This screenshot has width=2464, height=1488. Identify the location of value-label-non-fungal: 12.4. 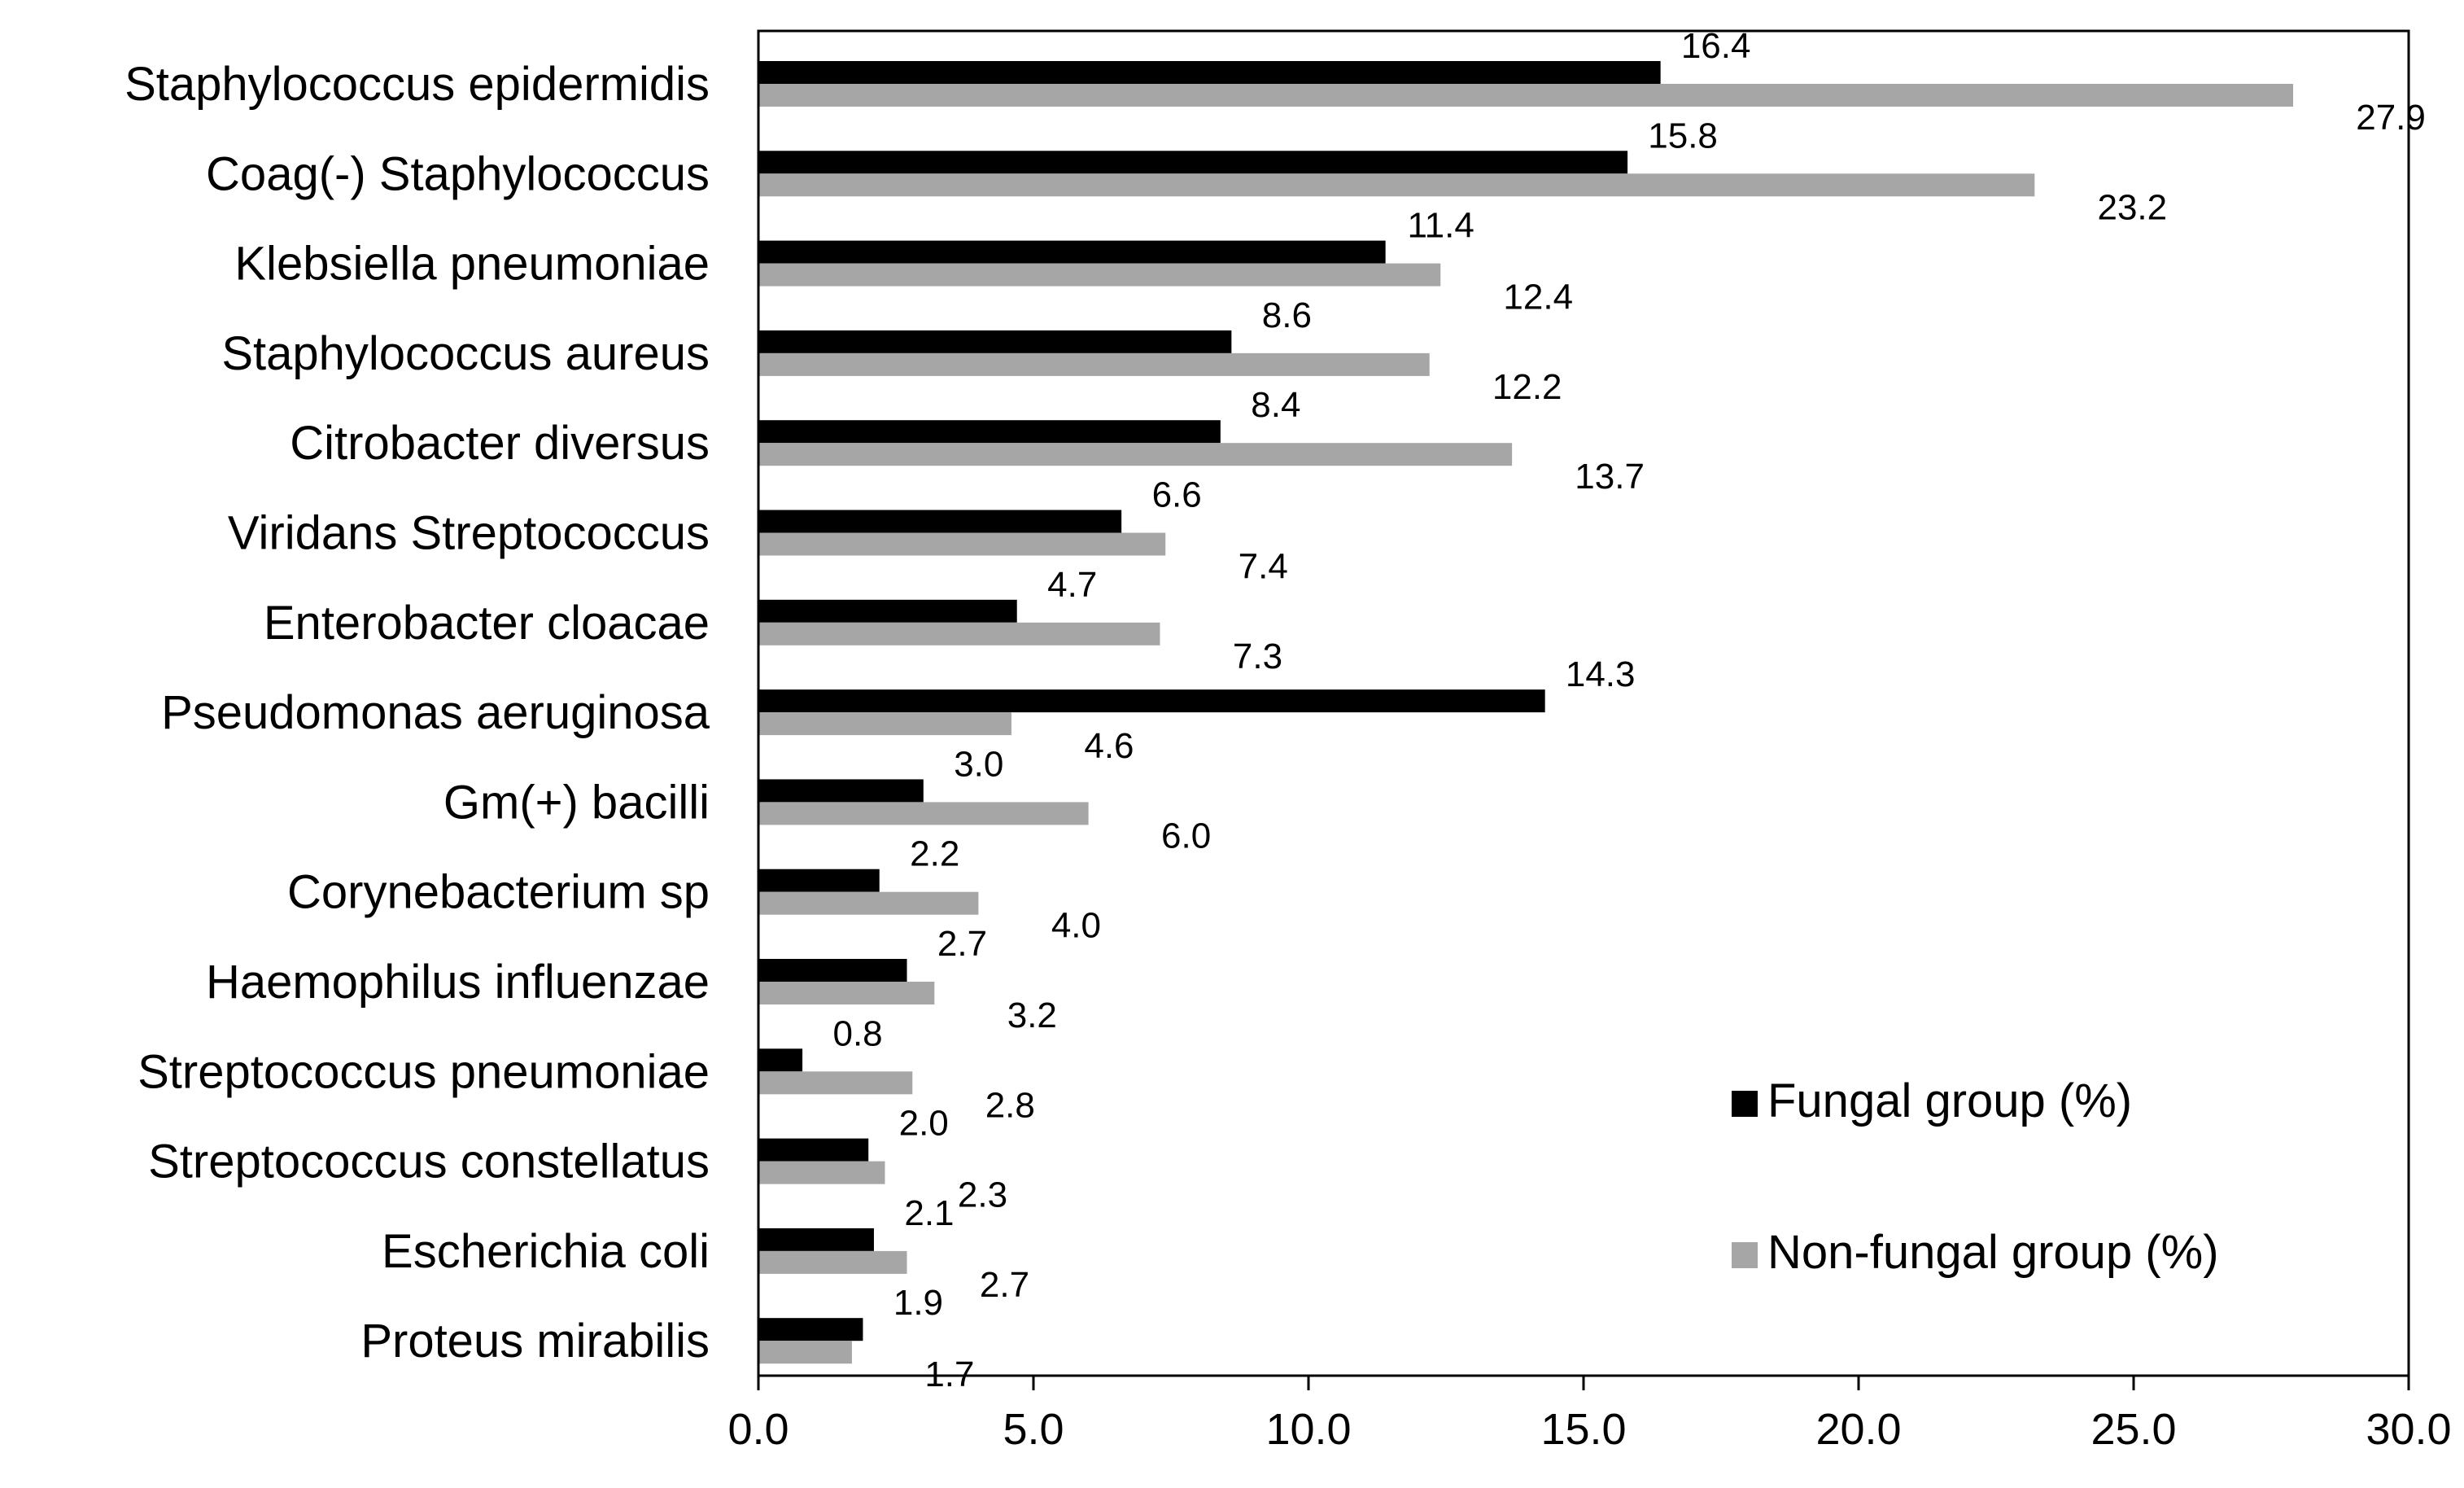
(1538, 298).